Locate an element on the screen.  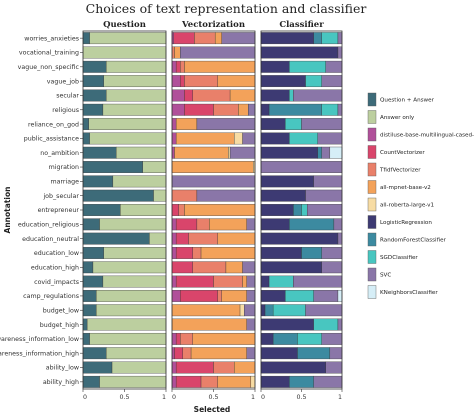
legend-label: distiluse-base-multilingual-cased-v2 is located at coordinates (427, 136).